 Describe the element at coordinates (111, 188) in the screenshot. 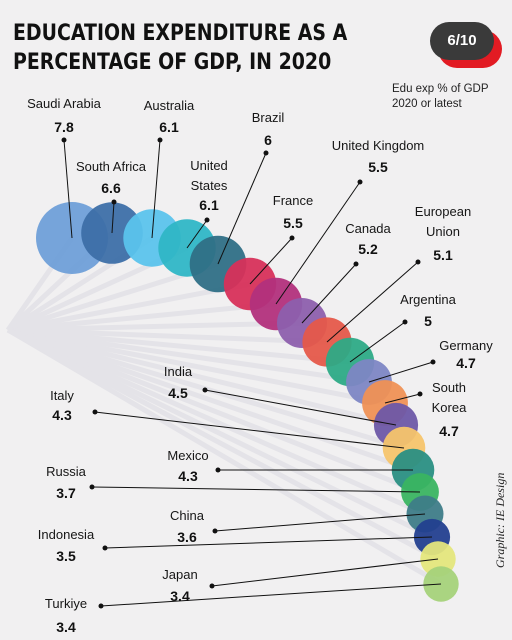

I see `value-label: 6.6` at that location.